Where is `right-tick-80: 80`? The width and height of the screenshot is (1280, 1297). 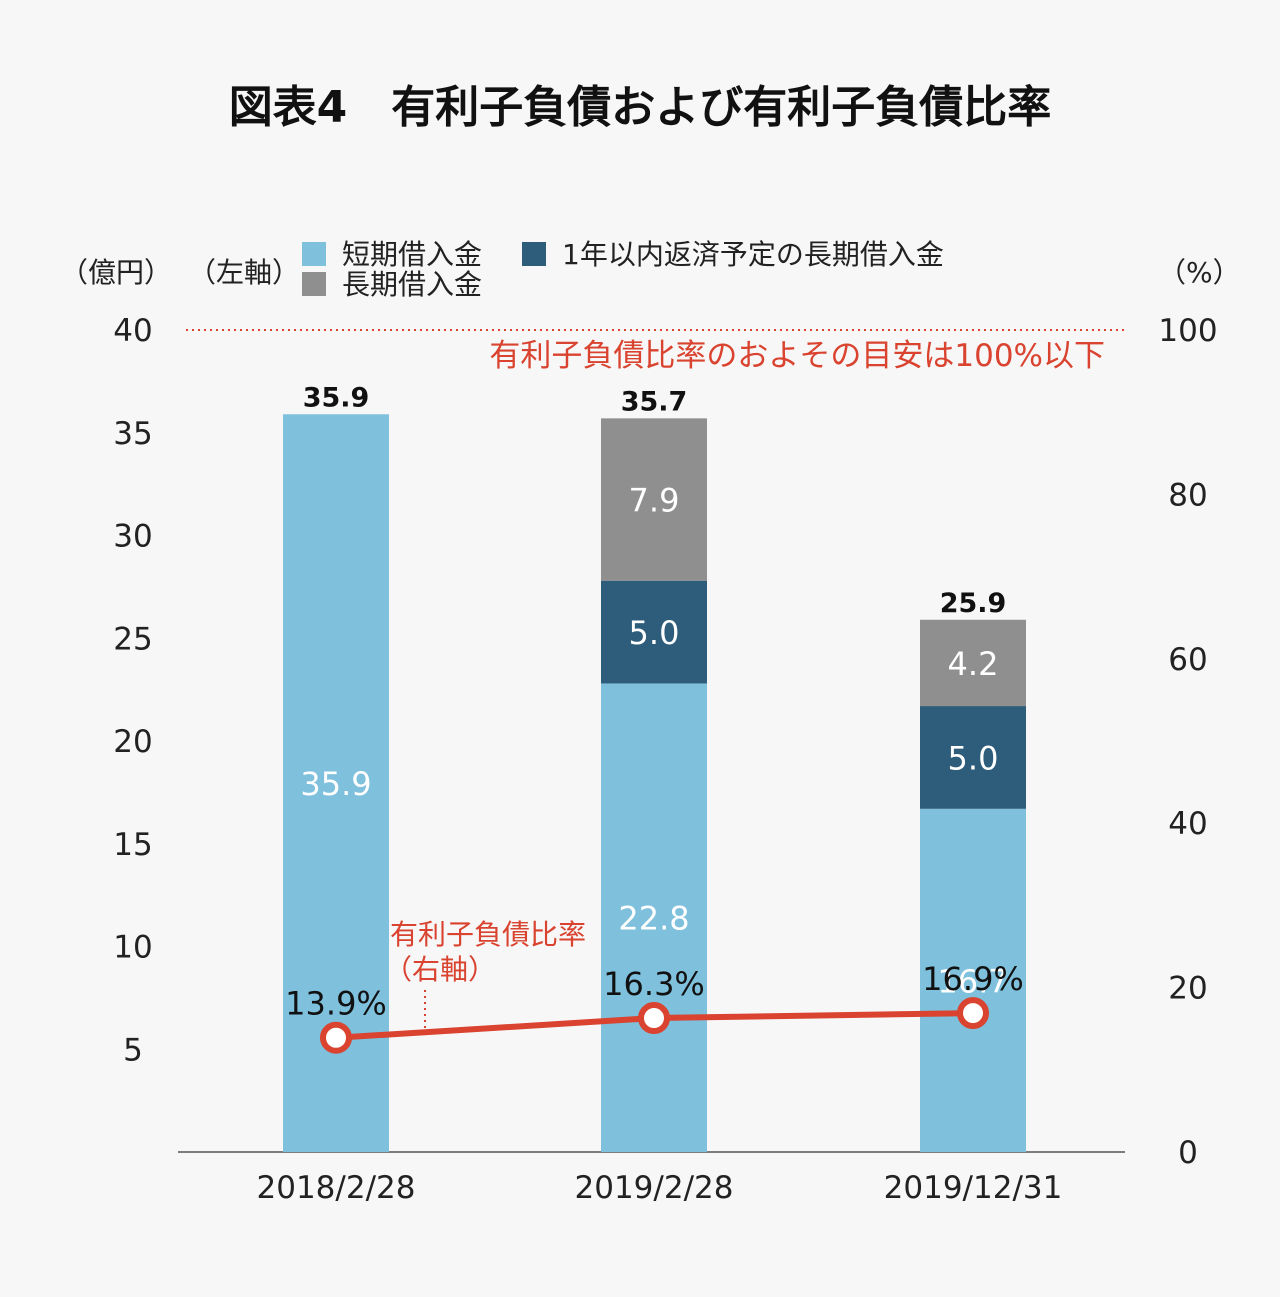 right-tick-80: 80 is located at coordinates (1187, 495).